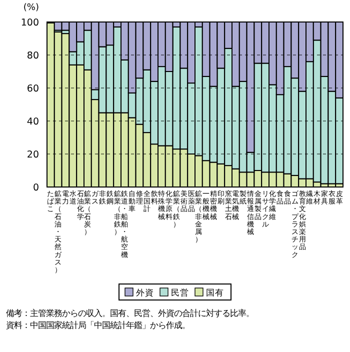 Image resolution: width=350 pixels, height=352 pixels. I want to click on legend-label: 民営, so click(180, 293).